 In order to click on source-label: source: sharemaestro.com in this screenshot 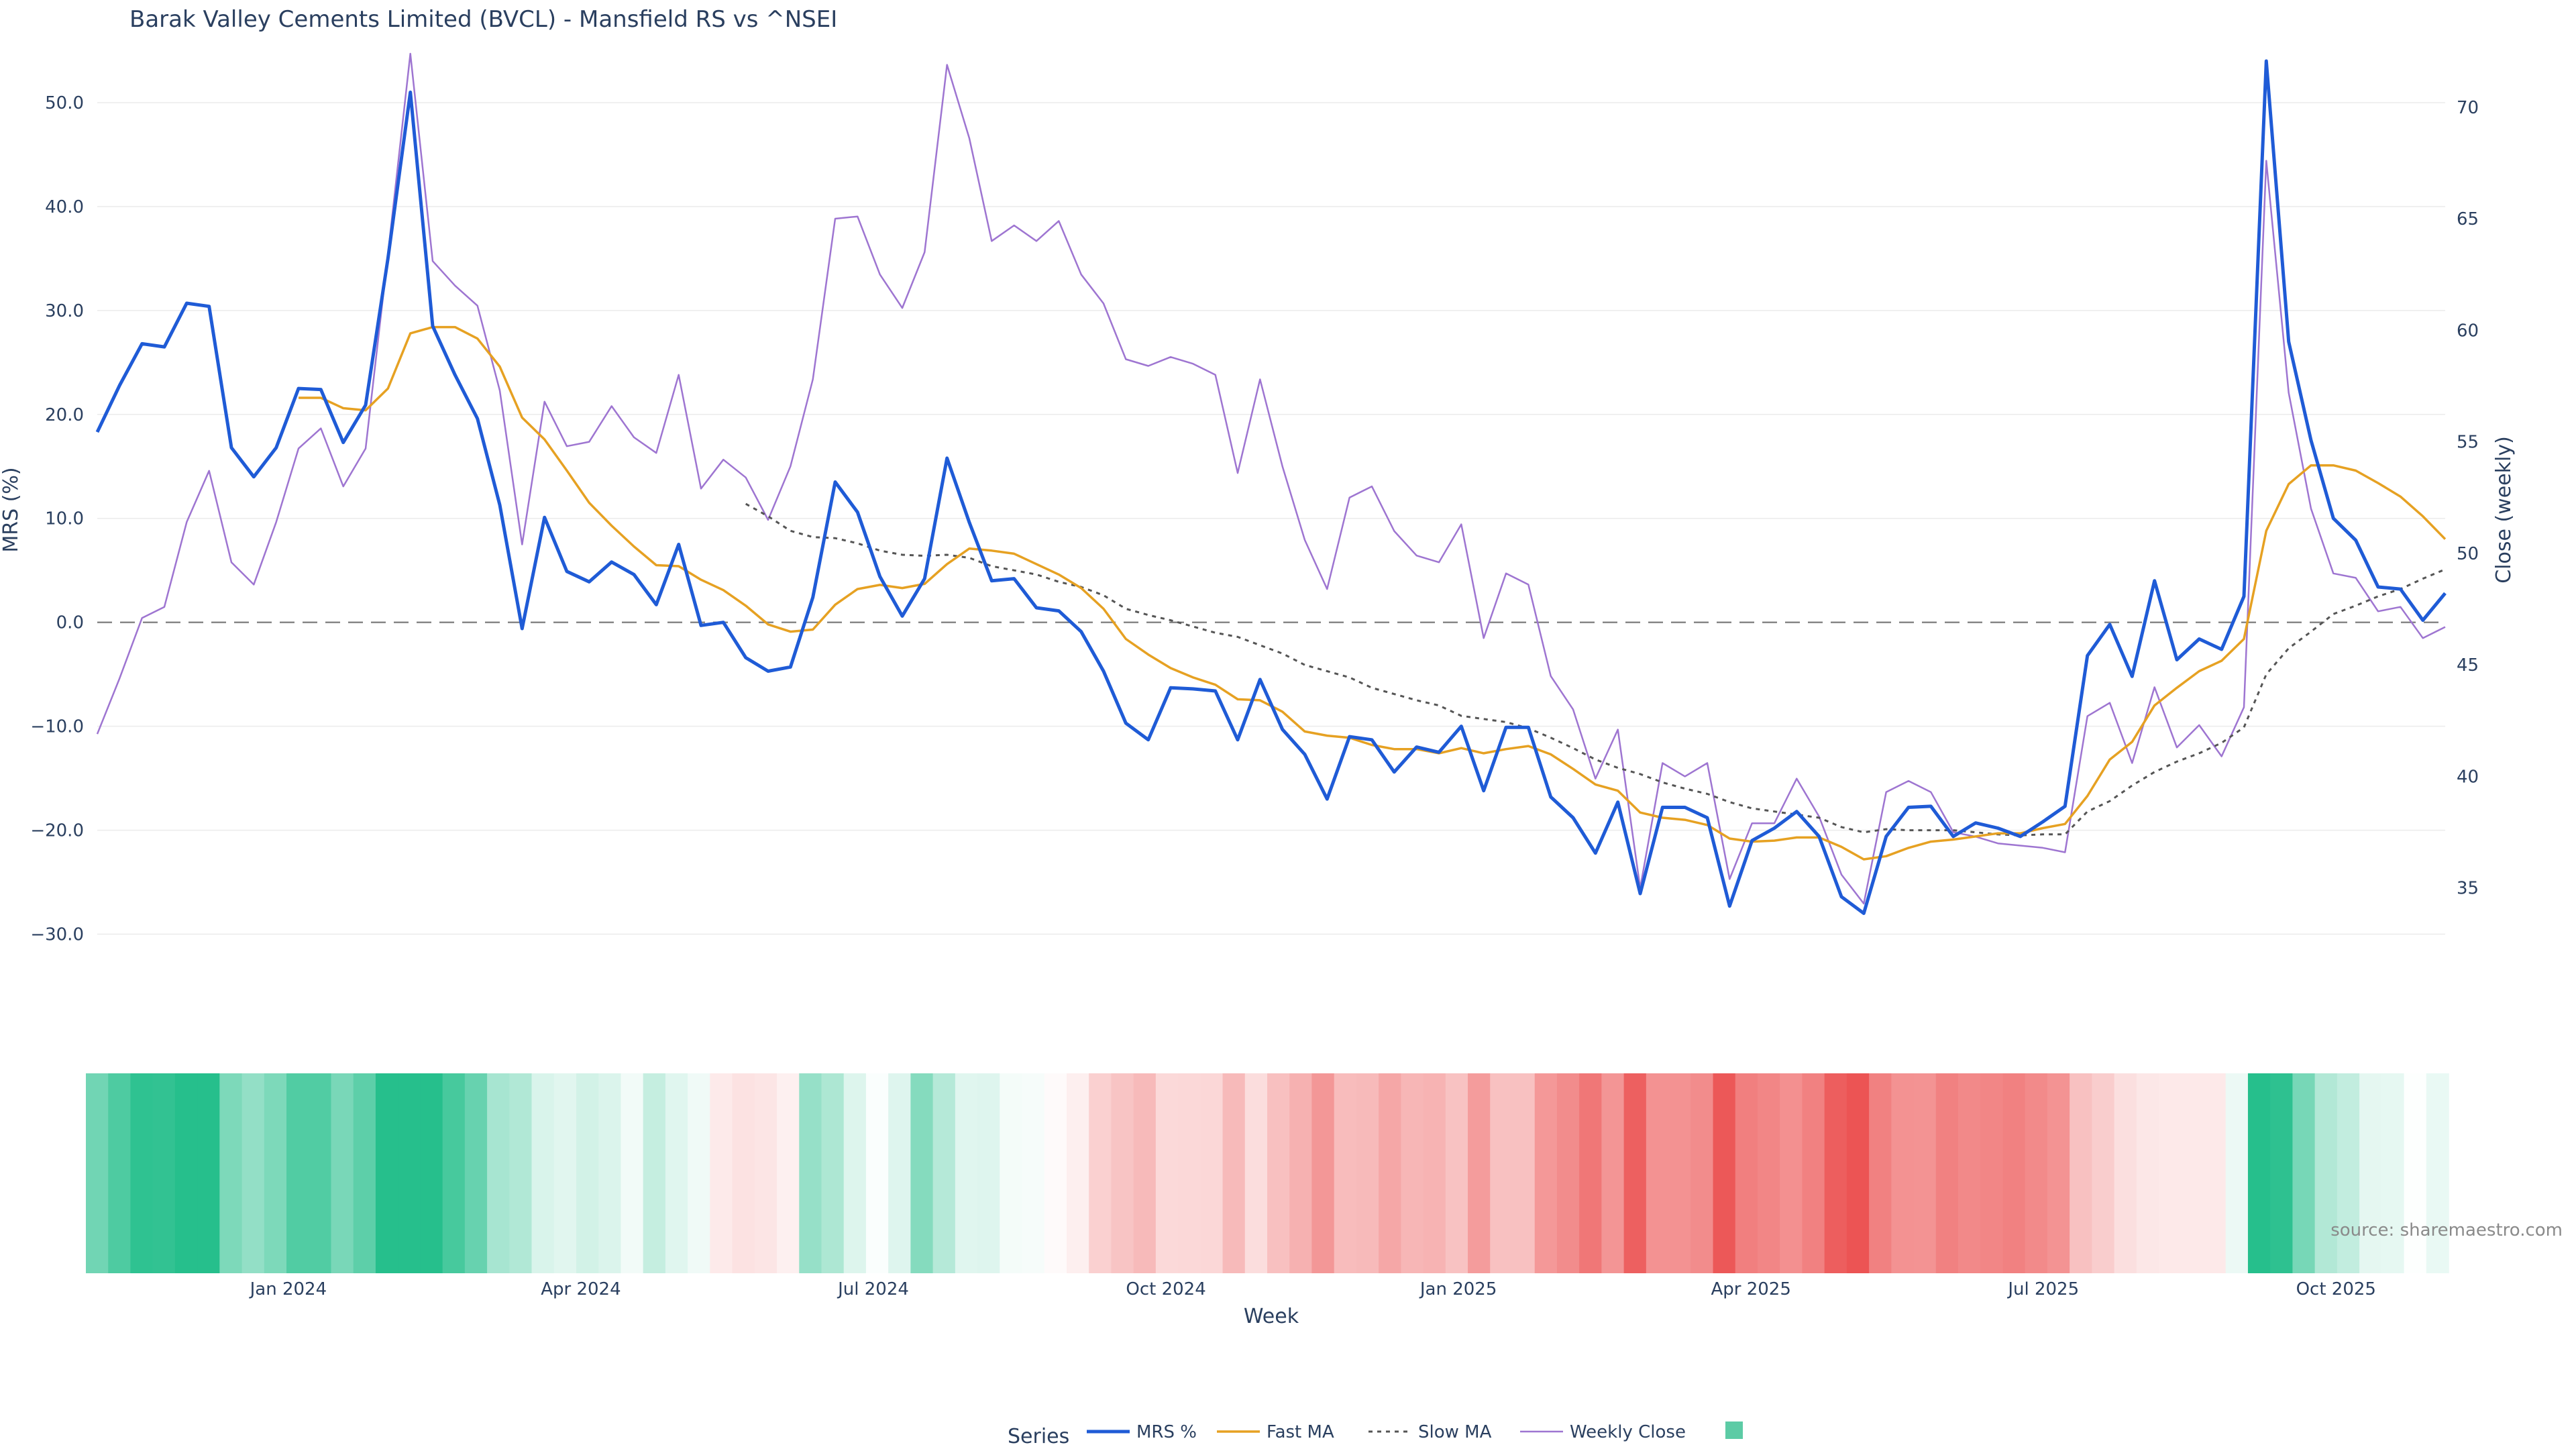, I will do `click(2446, 1230)`.